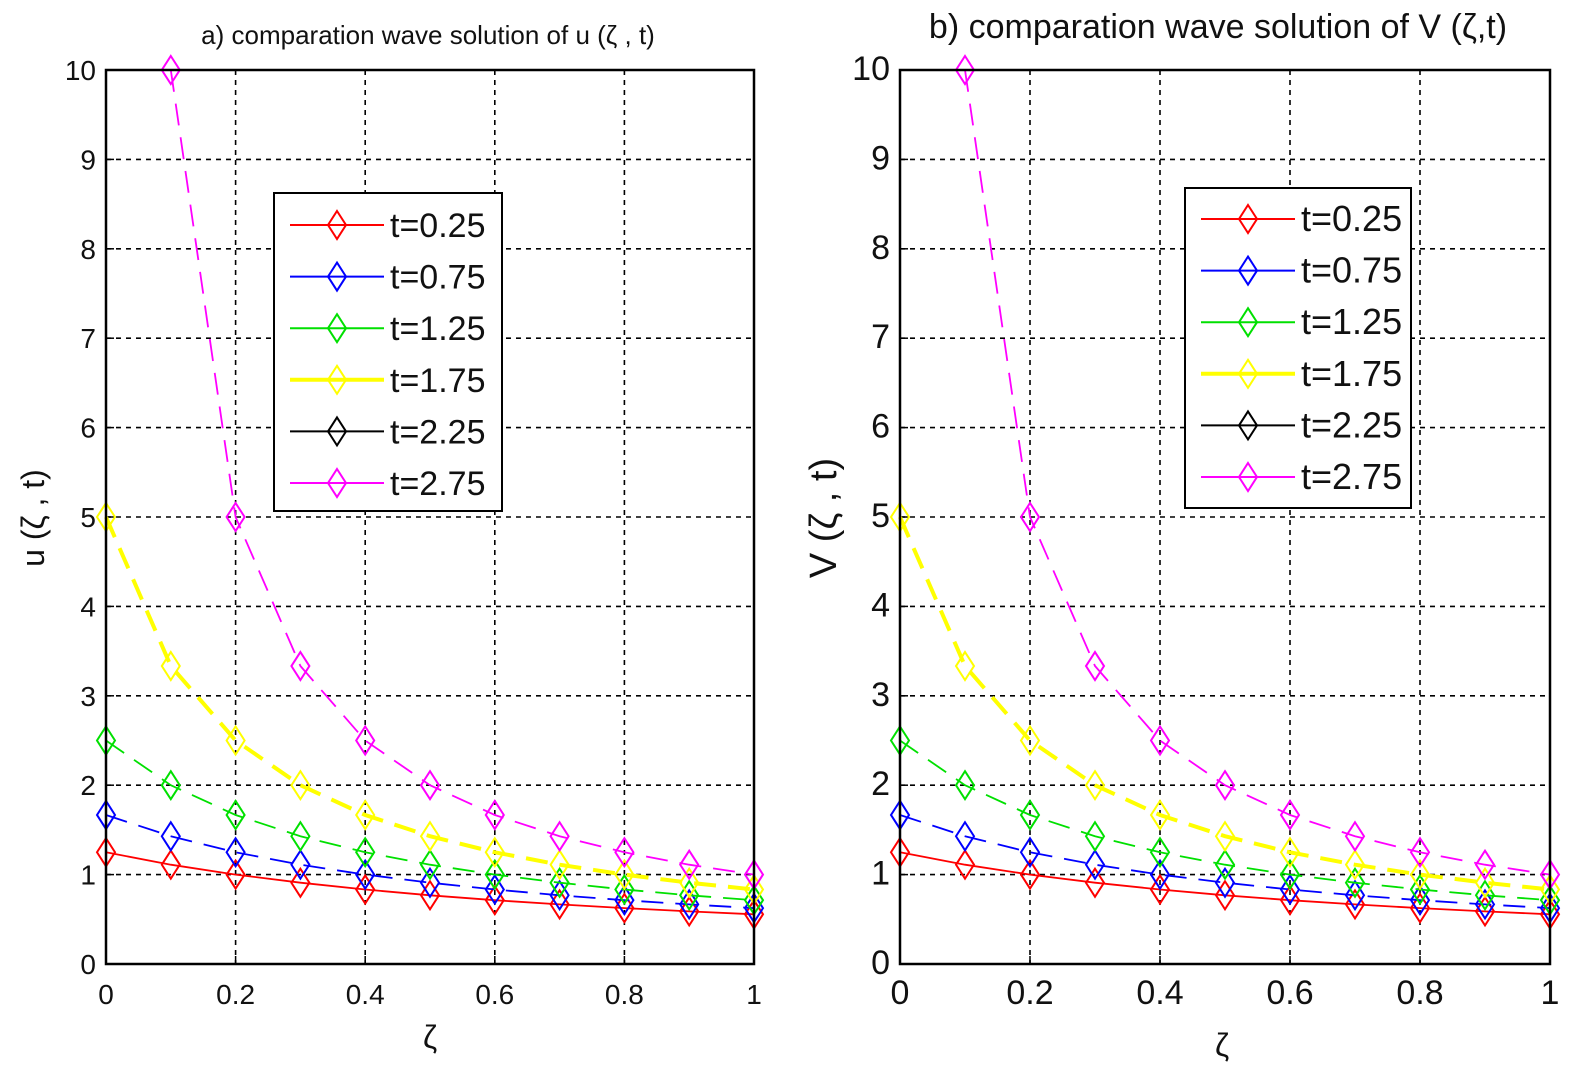 The image size is (1587, 1089). I want to click on x-tick-label: 0, so click(106, 994).